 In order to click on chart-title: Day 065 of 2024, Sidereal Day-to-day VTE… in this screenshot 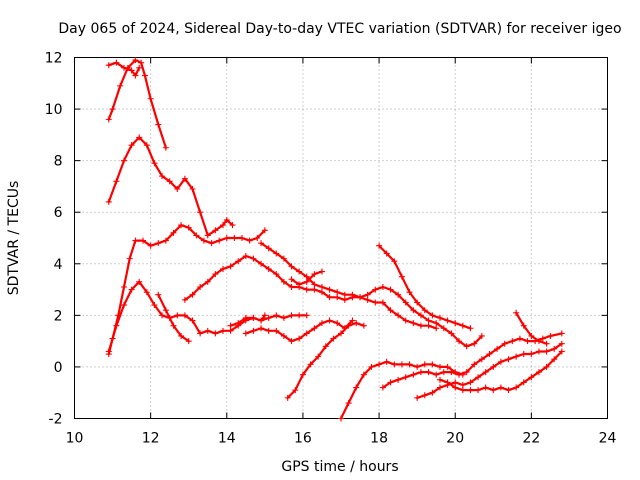, I will do `click(339, 29)`.